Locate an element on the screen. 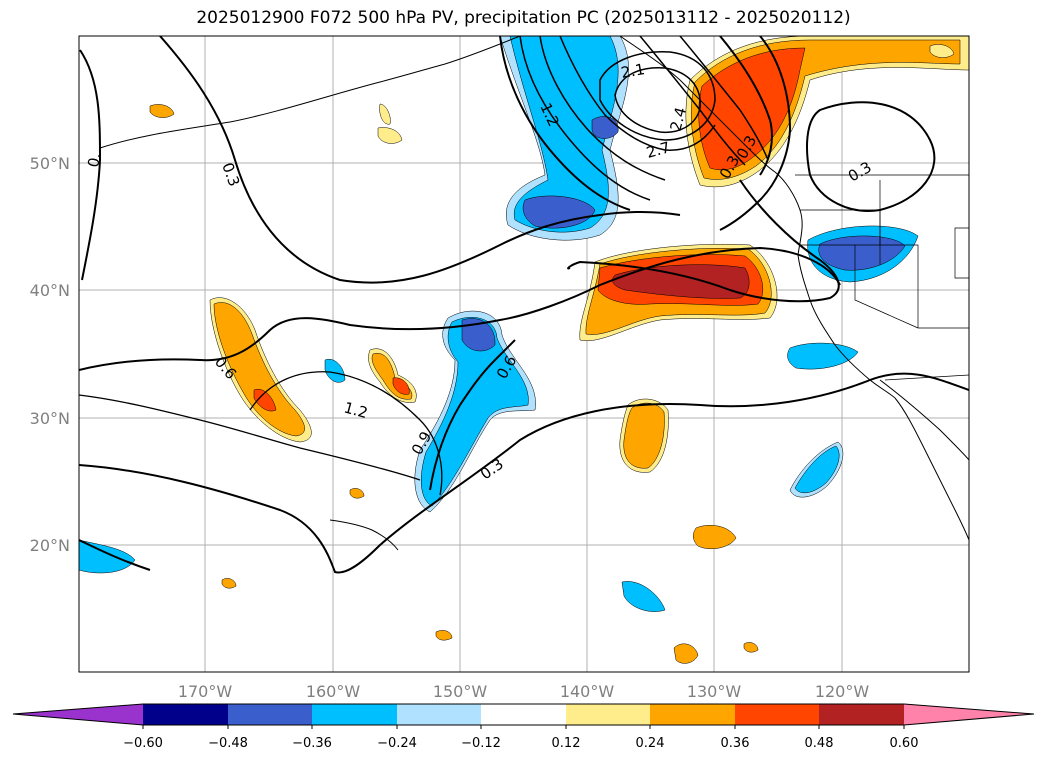  political-borders is located at coordinates (882, 277).